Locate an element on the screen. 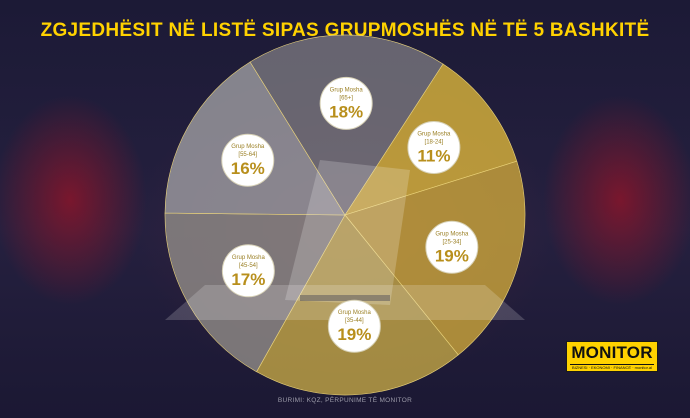 Image resolution: width=690 pixels, height=418 pixels. slice-value: 17% is located at coordinates (248, 279).